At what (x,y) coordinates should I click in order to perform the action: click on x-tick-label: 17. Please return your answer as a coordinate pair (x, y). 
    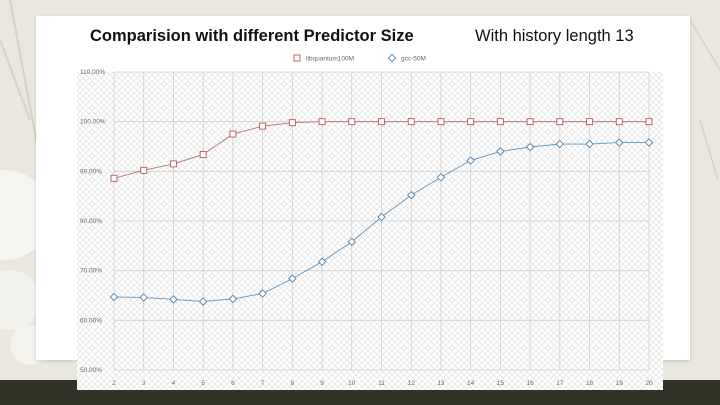
    Looking at the image, I should click on (560, 383).